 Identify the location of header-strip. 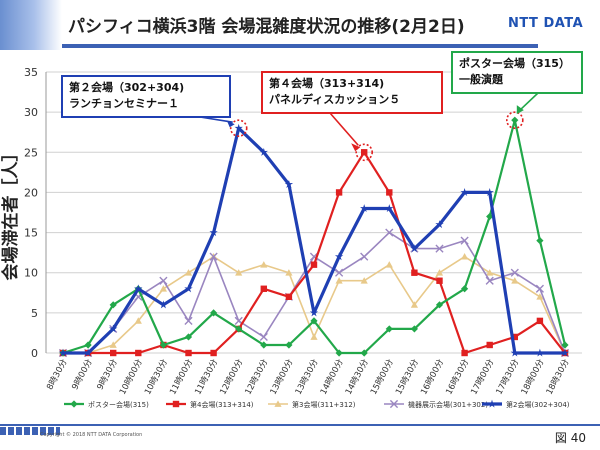
(300, 25).